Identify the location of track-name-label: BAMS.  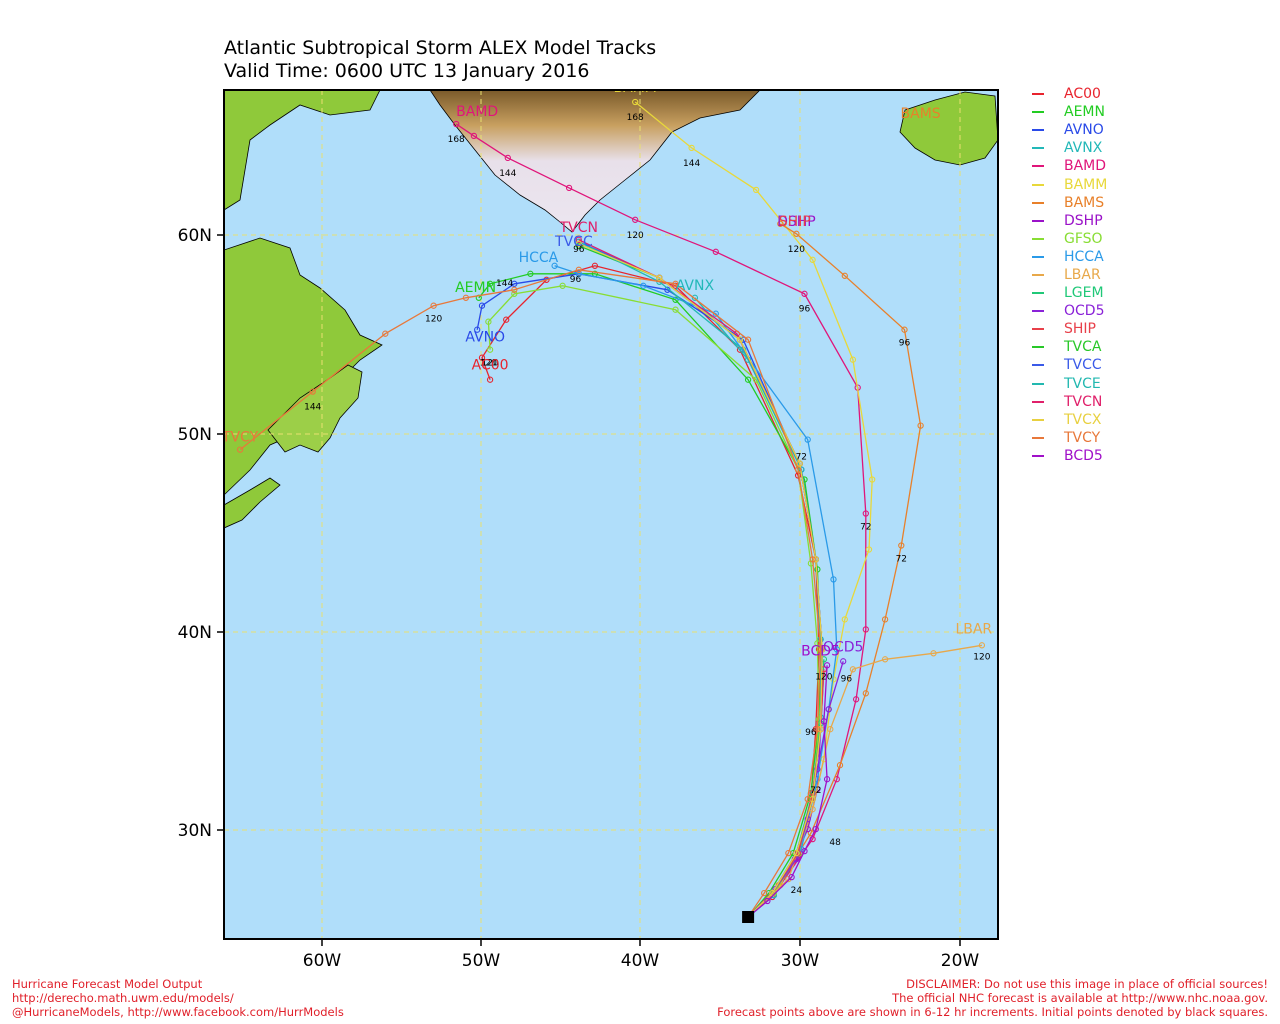
(921, 114).